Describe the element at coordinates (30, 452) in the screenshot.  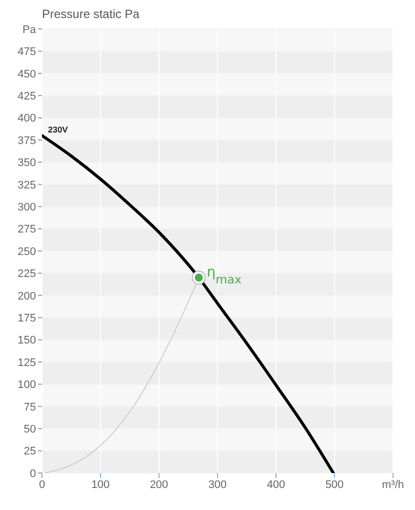
I see `y-tick-label: 25` at that location.